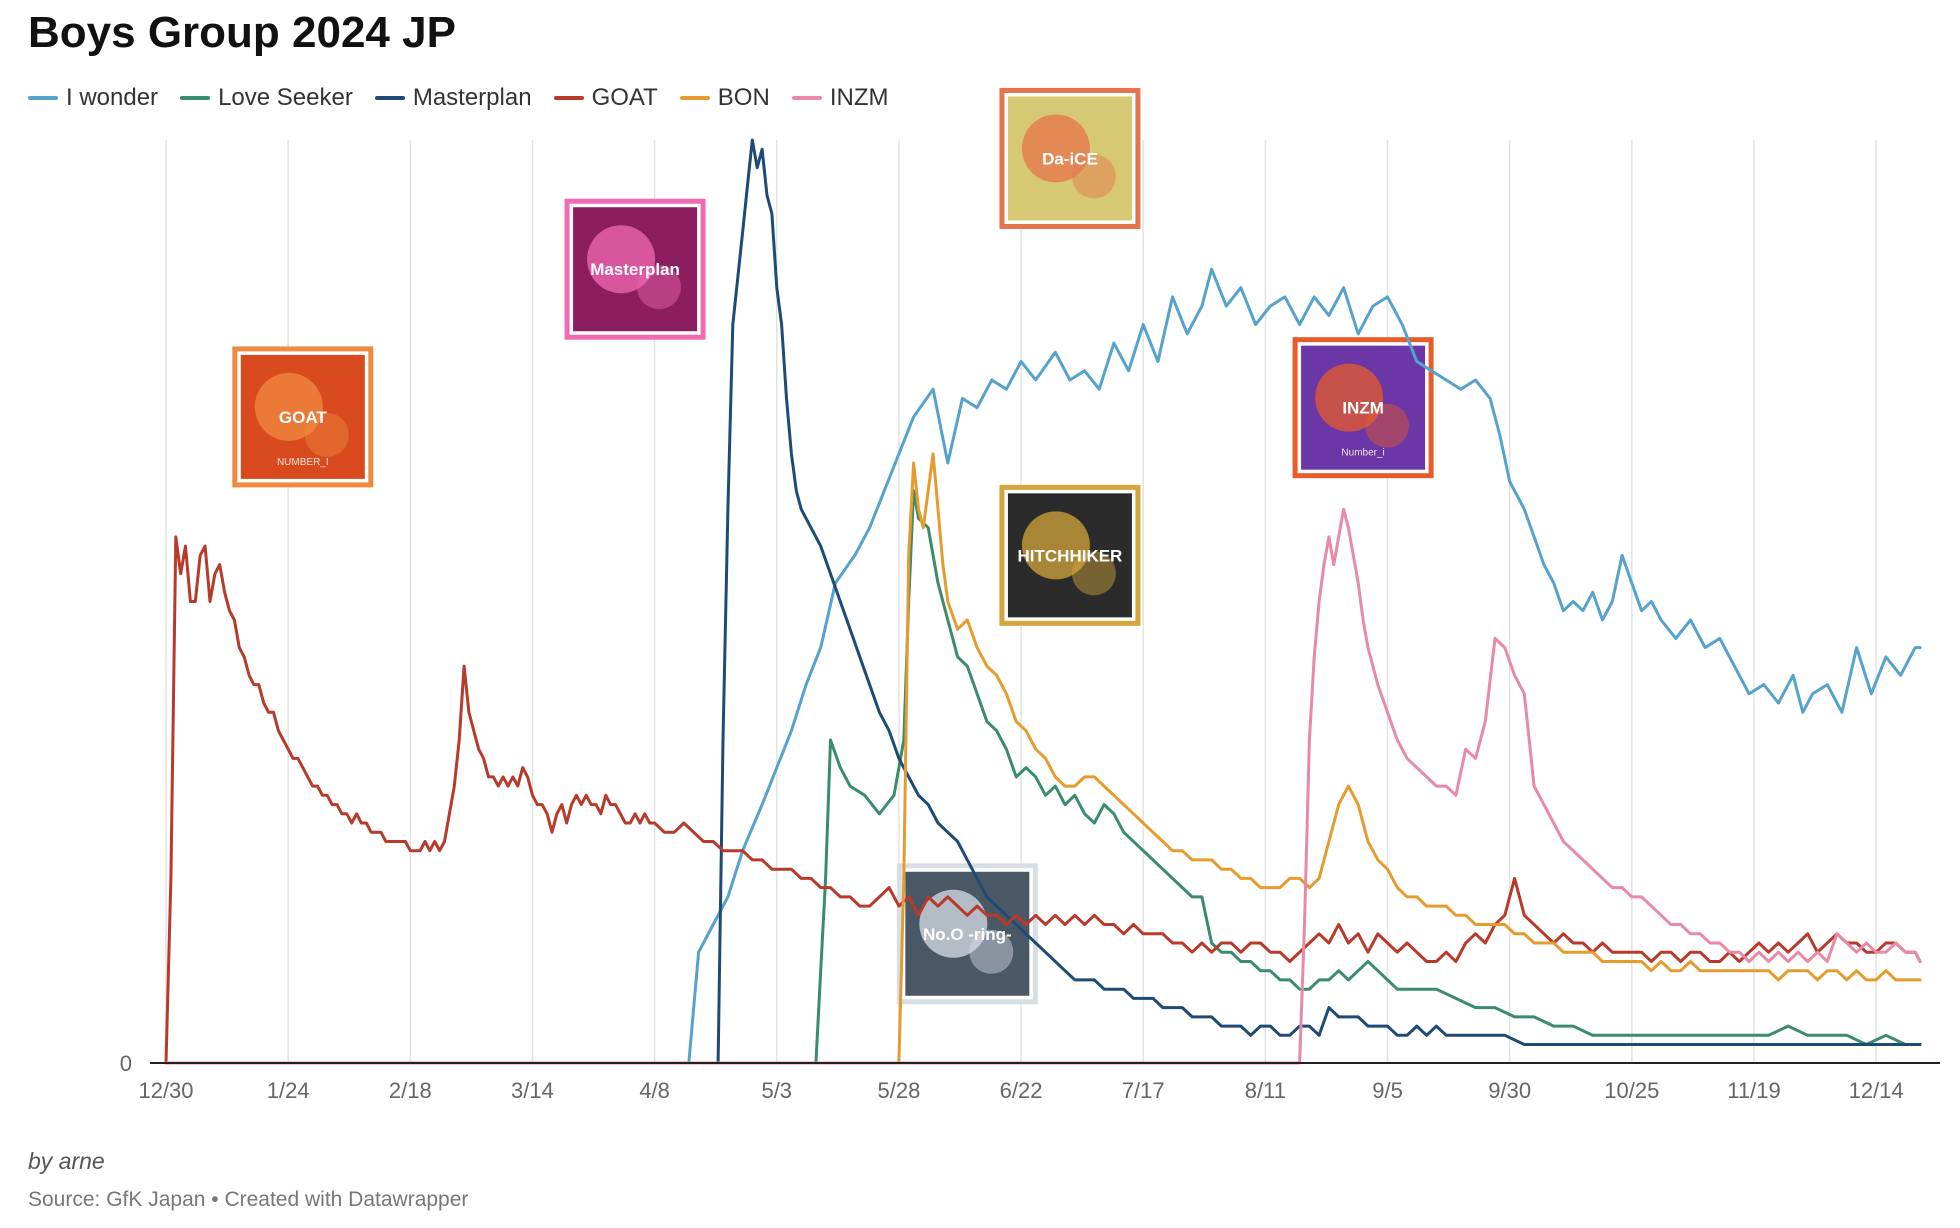 This screenshot has width=1960, height=1228. Describe the element at coordinates (242, 32) in the screenshot. I see `chart-title: Boys Group 2024 JP` at that location.